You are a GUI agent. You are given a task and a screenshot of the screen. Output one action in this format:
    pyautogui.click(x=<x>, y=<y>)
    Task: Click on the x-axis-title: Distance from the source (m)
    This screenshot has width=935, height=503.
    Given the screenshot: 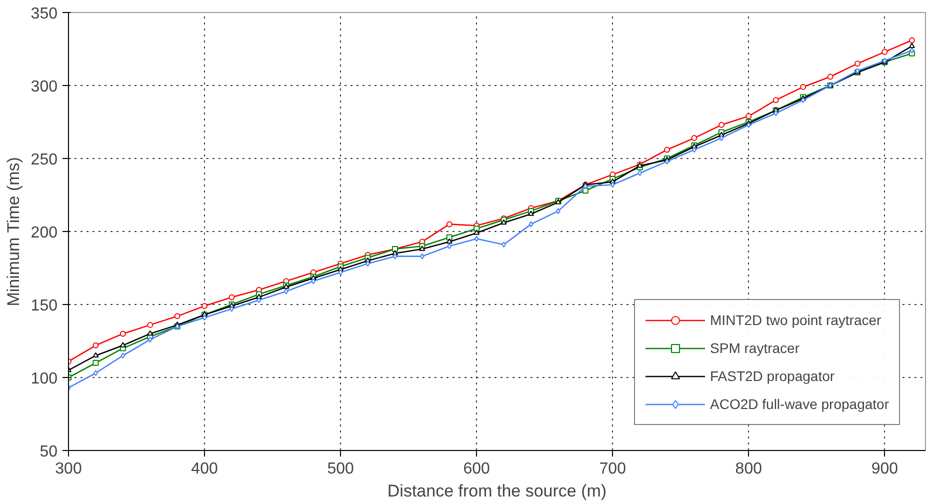 What is the action you would take?
    pyautogui.click(x=497, y=491)
    